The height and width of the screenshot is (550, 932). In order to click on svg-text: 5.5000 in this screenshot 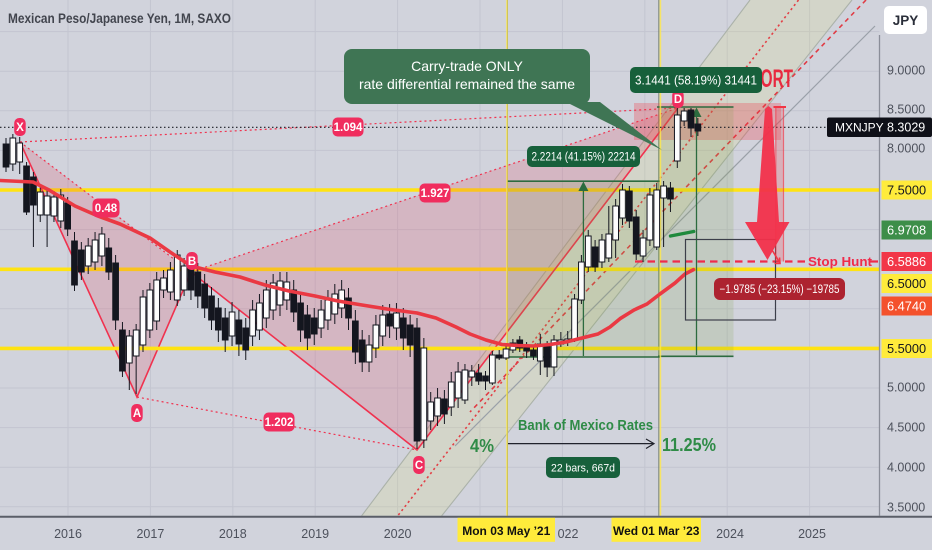, I will do `click(906, 348)`.